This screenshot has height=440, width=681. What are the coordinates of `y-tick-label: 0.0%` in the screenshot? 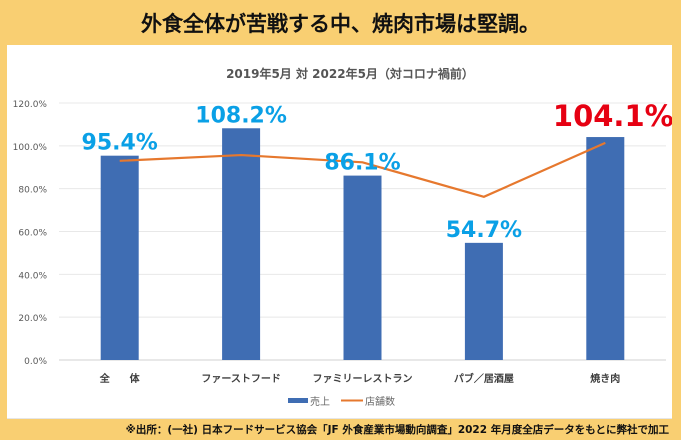 It's located at (35, 362).